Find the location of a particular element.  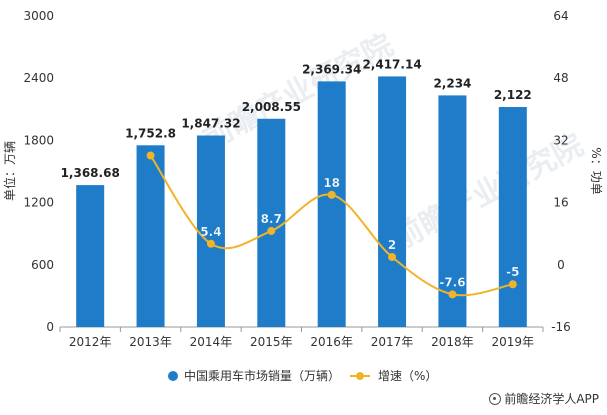

y-tick-label: 1800 is located at coordinates (38, 140).